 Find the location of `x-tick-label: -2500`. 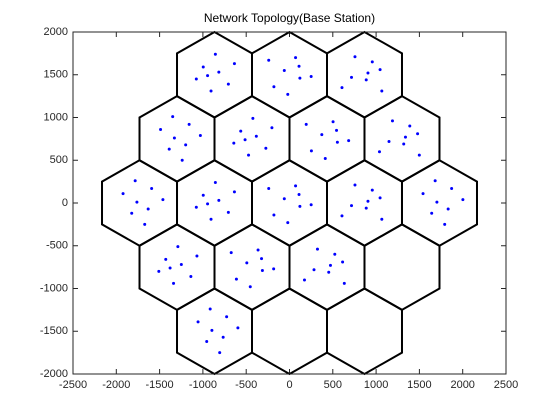

x-tick-label: -2500 is located at coordinates (73, 385).